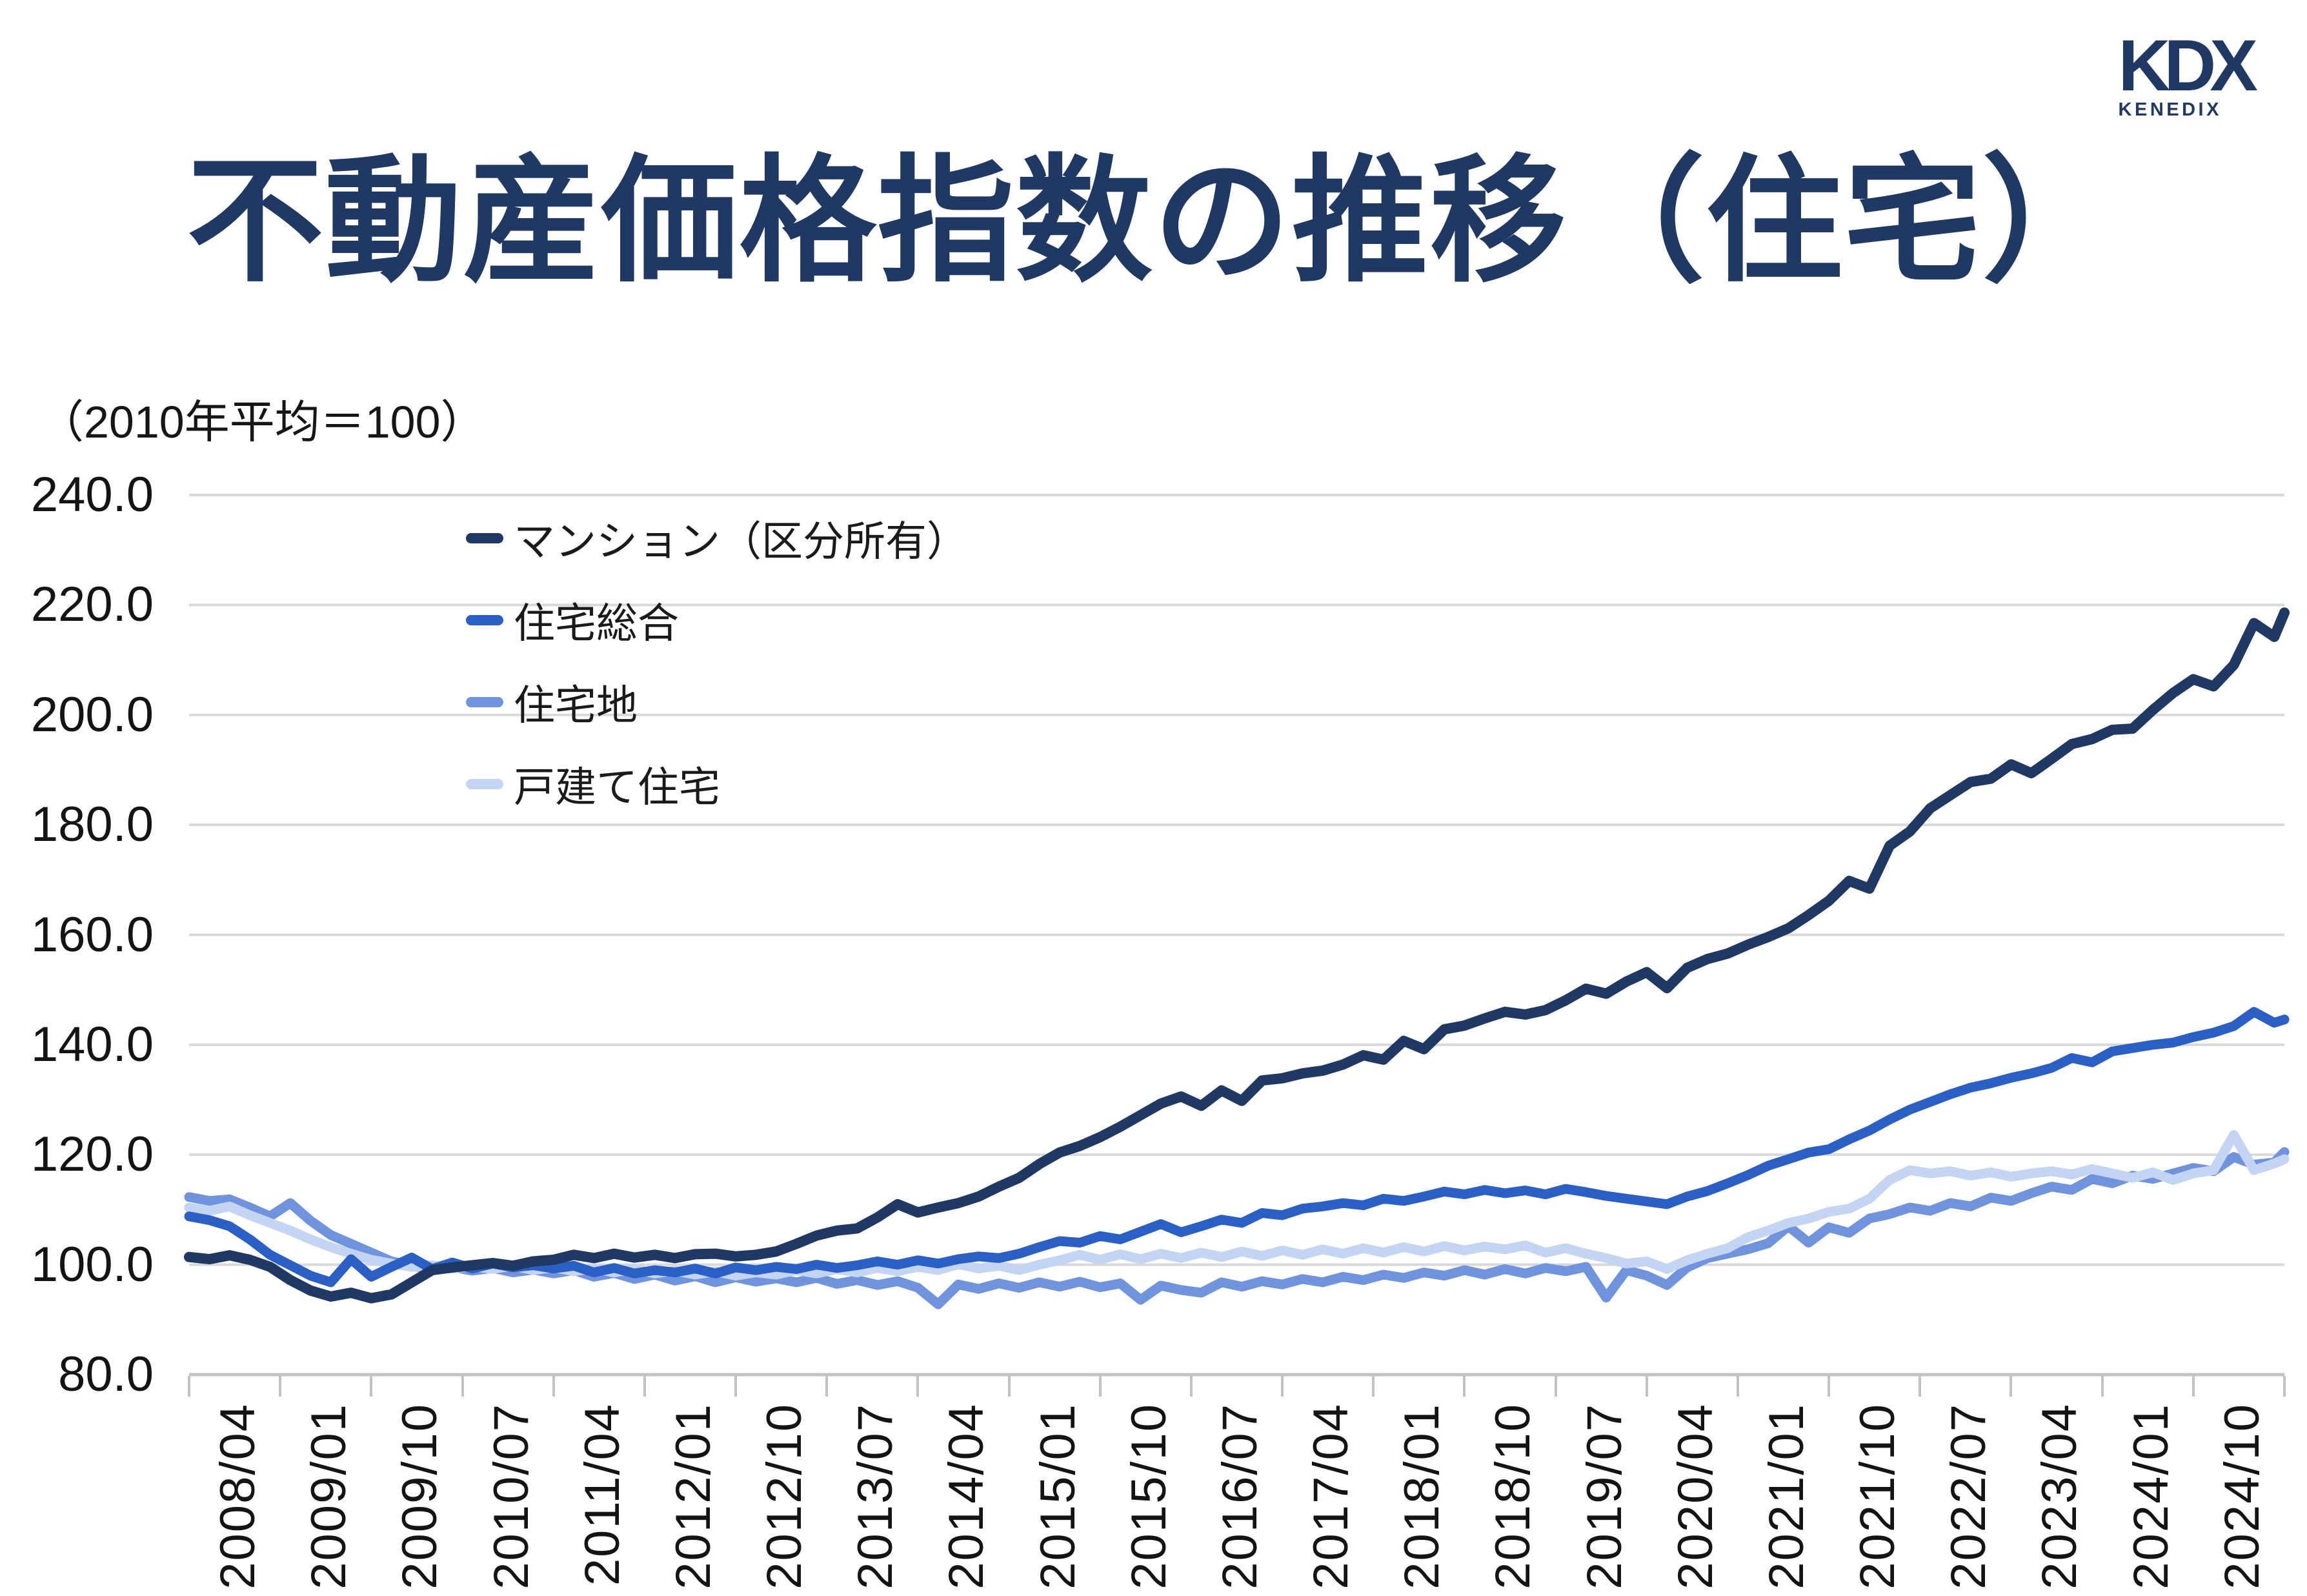  I want to click on y-tick-label: 120.0, so click(92, 1154).